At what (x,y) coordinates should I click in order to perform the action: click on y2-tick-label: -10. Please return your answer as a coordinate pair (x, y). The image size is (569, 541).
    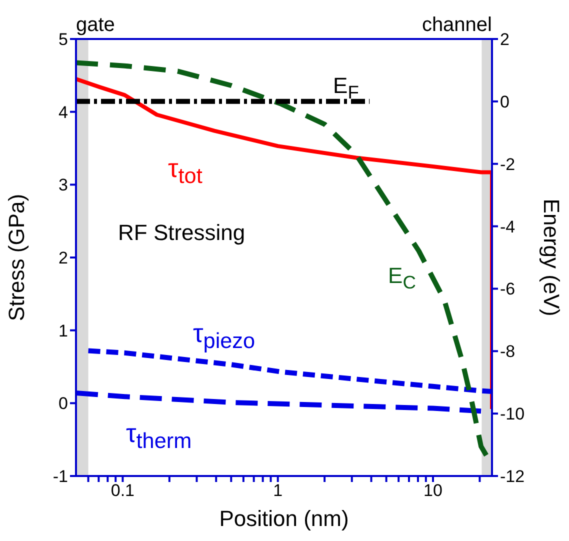
    Looking at the image, I should click on (512, 414).